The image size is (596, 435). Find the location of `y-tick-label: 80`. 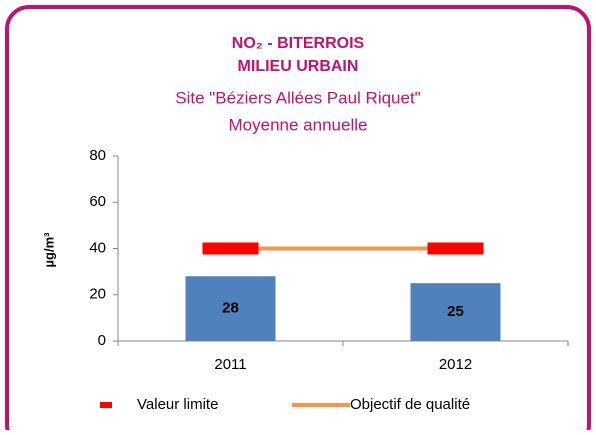

y-tick-label: 80 is located at coordinates (97, 155).